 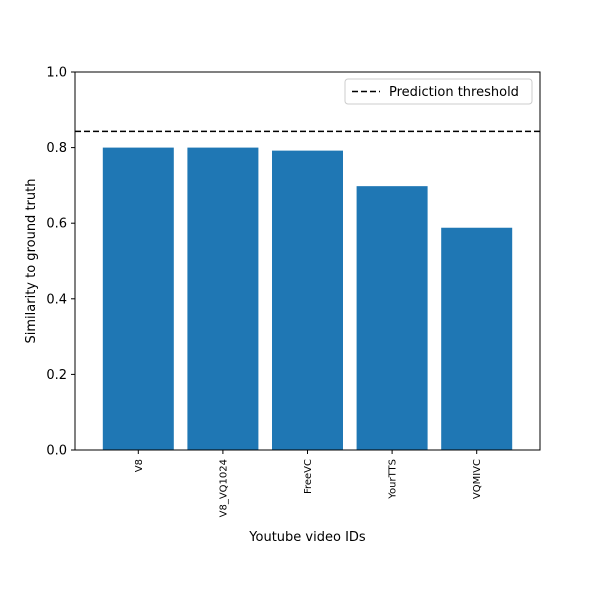 I want to click on x-axis-ticks: V8 V8_VQ1024 FreeVC YourTTS VQMIVC, so click(x=308, y=483).